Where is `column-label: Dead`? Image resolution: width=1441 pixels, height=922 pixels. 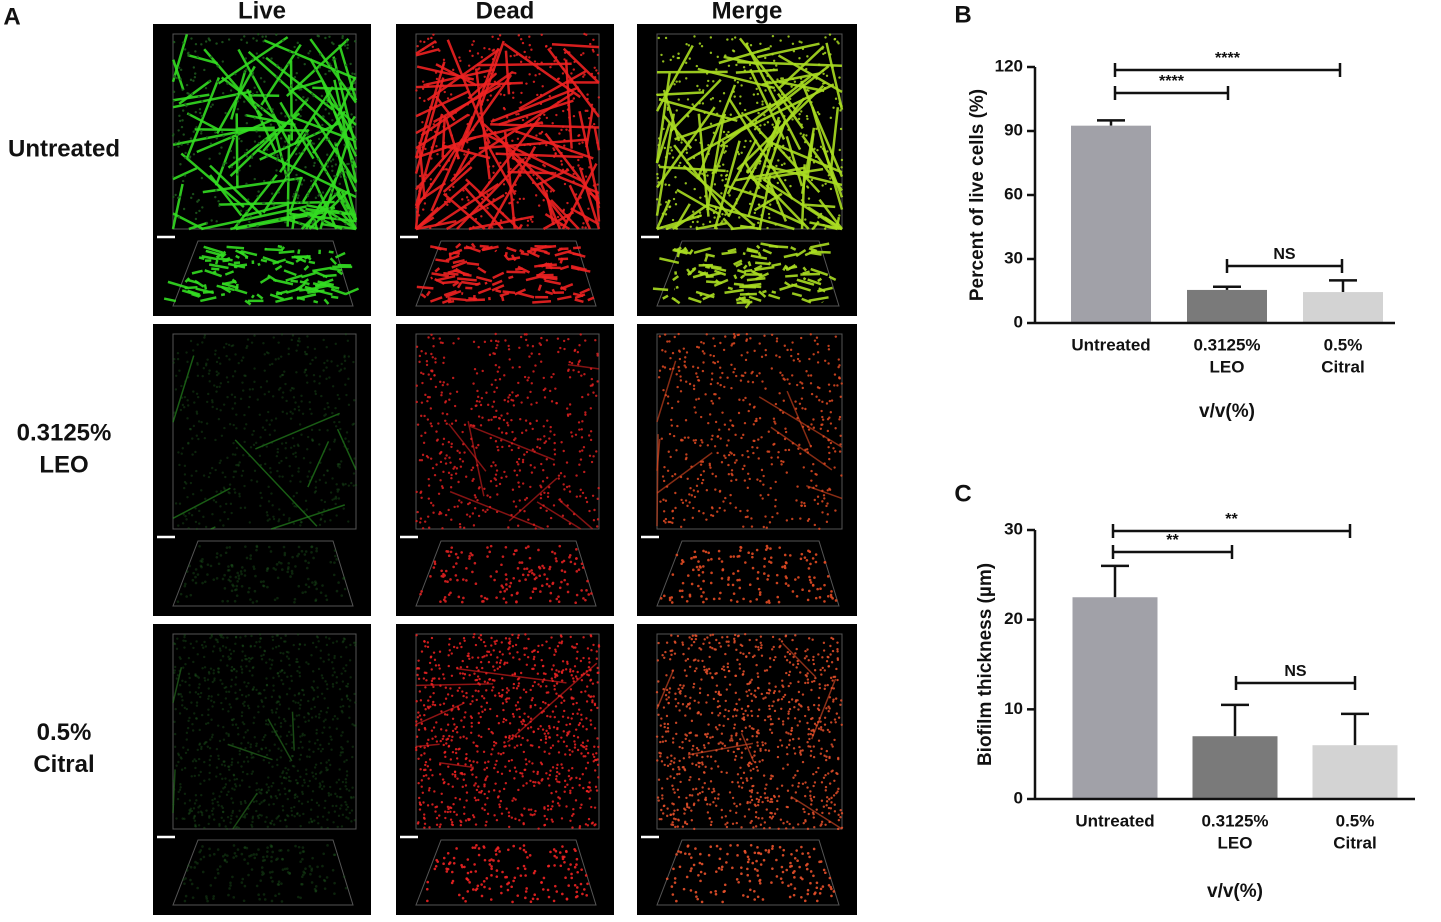 column-label: Dead is located at coordinates (505, 12).